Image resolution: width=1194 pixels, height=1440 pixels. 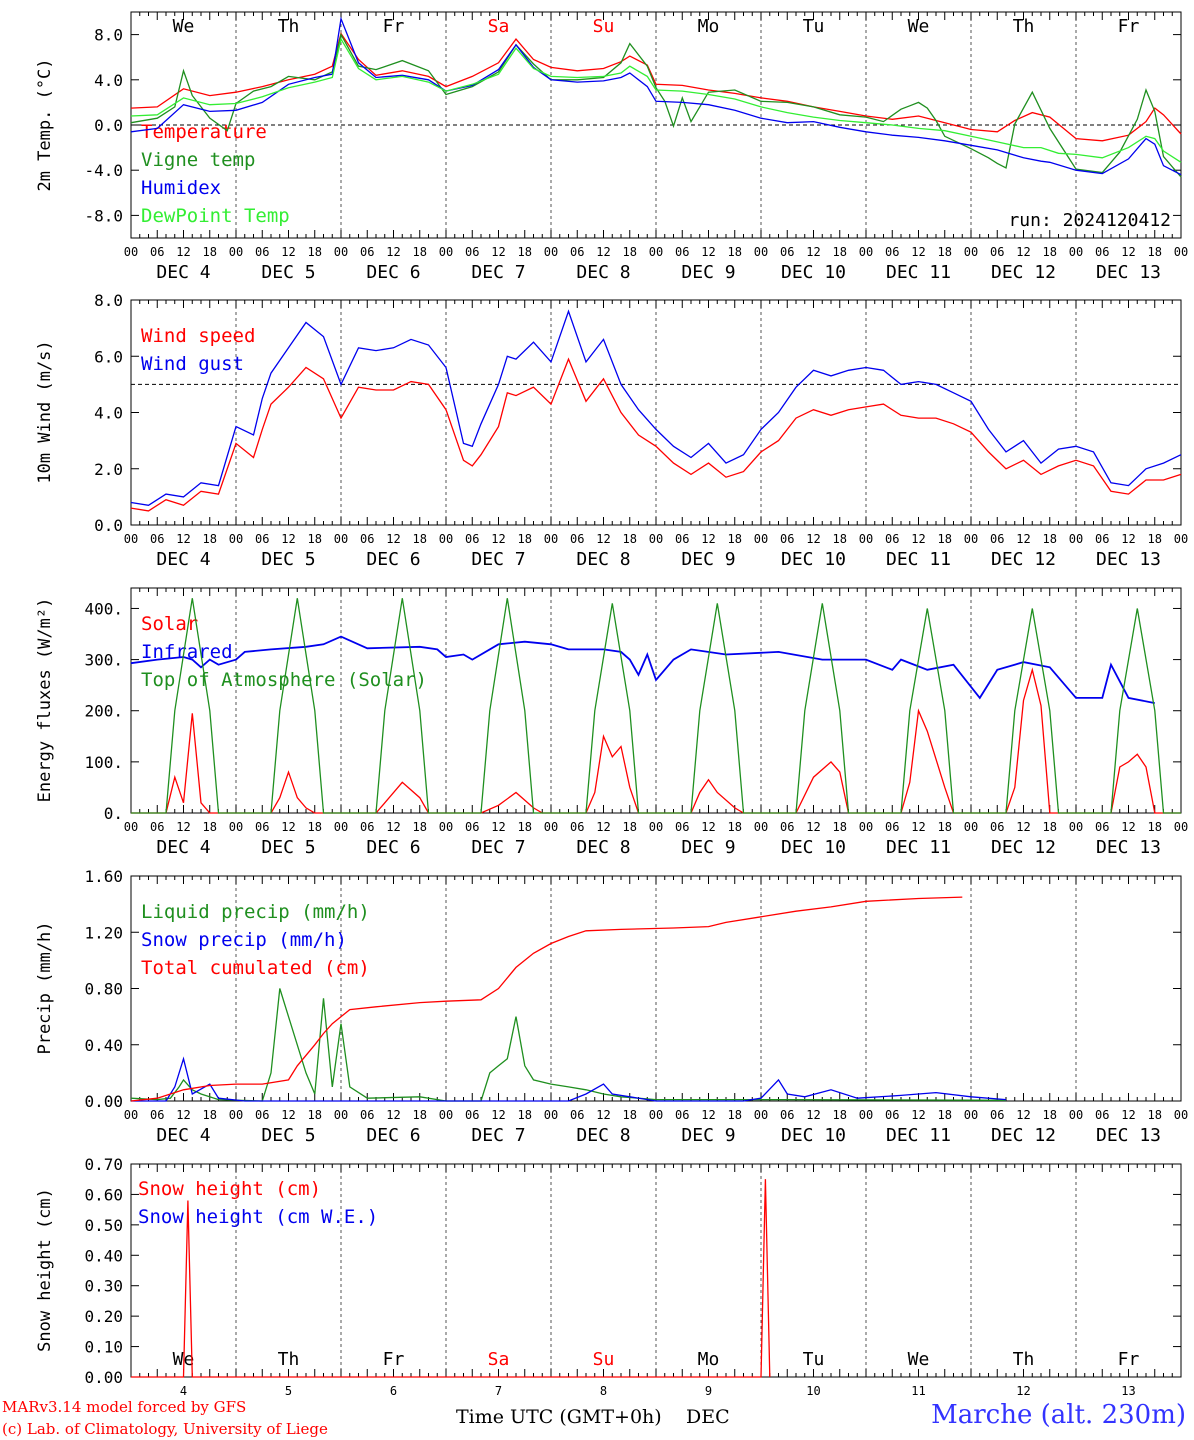 What do you see at coordinates (656, 105) in the screenshot?
I see `series-line-vigne-temp` at bounding box center [656, 105].